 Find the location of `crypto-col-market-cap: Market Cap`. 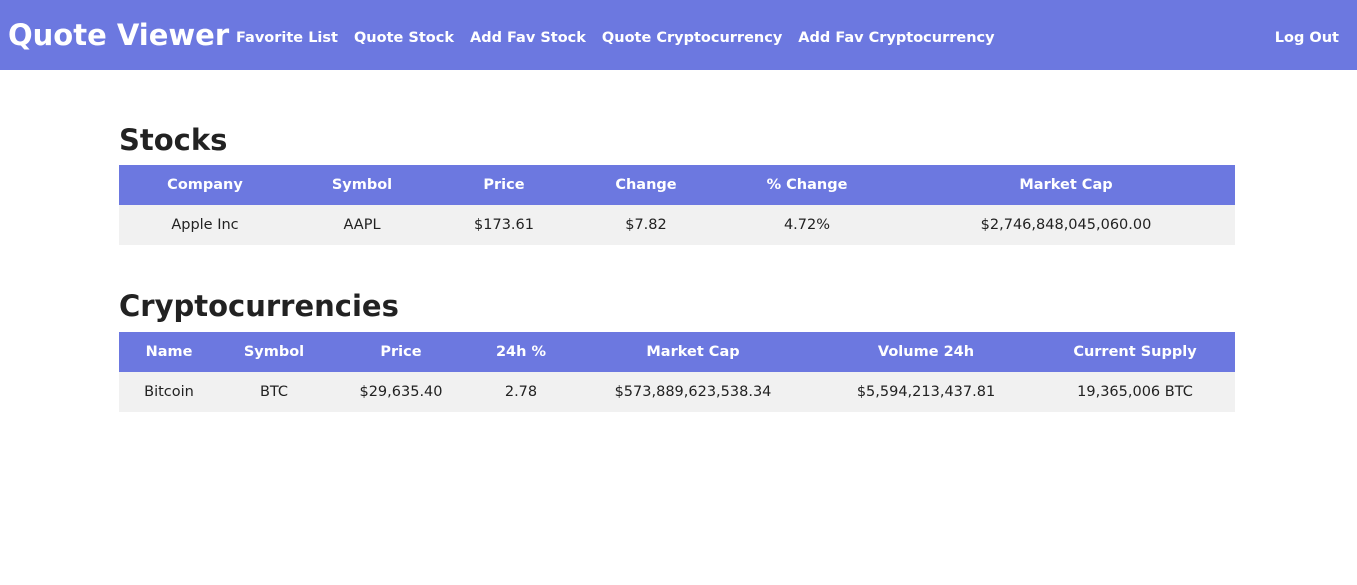

crypto-col-market-cap: Market Cap is located at coordinates (693, 352).